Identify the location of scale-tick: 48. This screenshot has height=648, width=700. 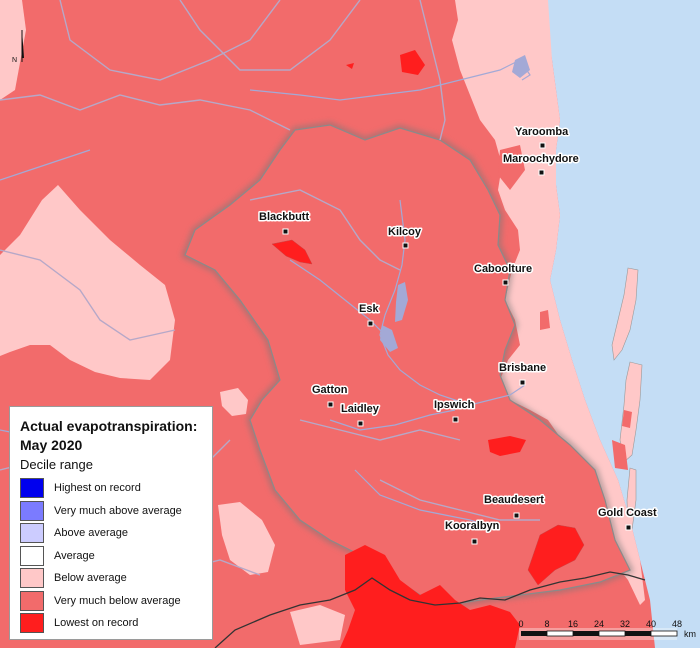
(677, 624).